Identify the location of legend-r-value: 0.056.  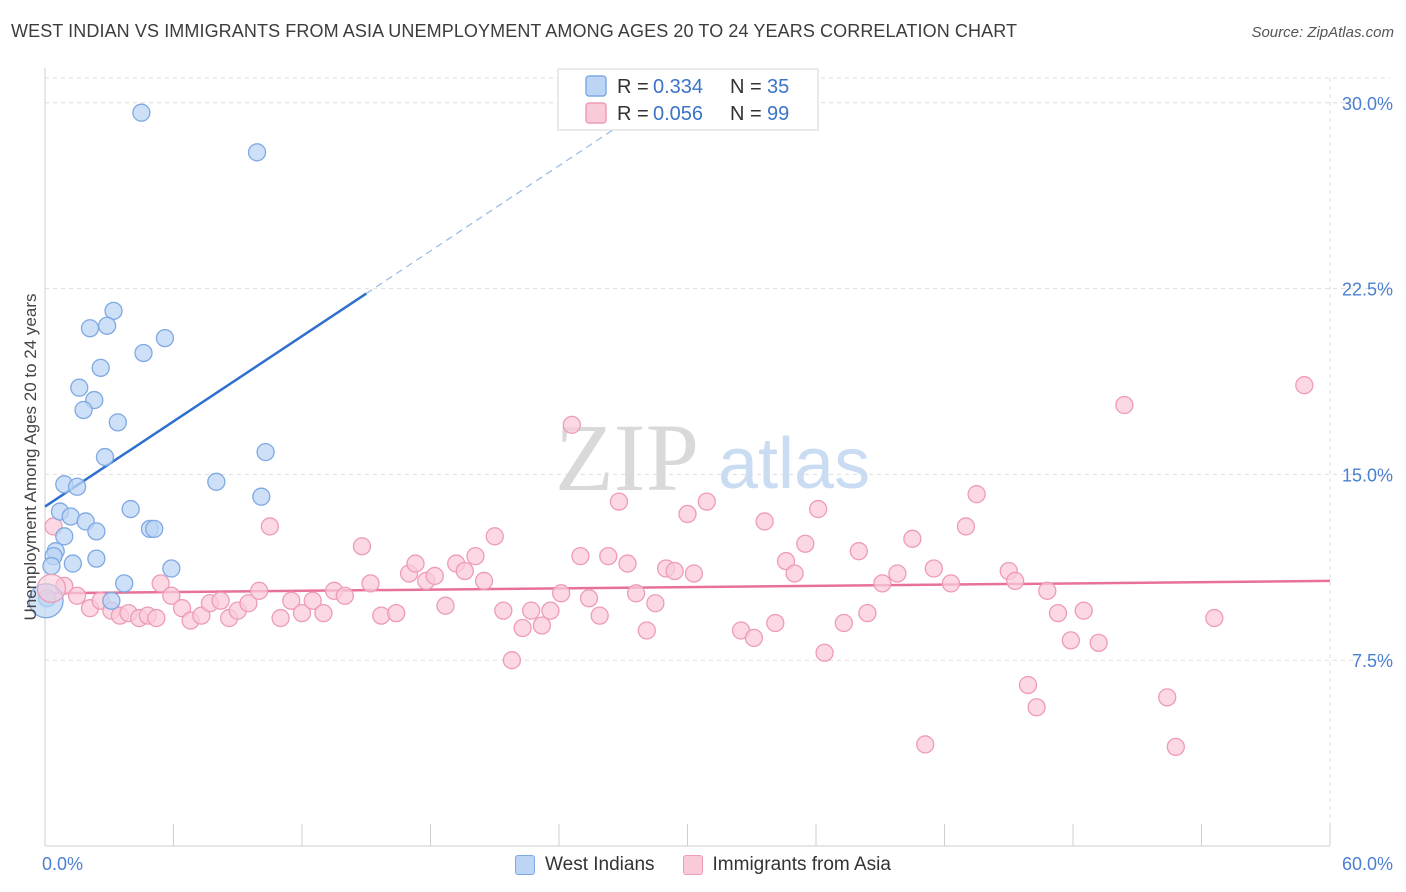
(678, 114).